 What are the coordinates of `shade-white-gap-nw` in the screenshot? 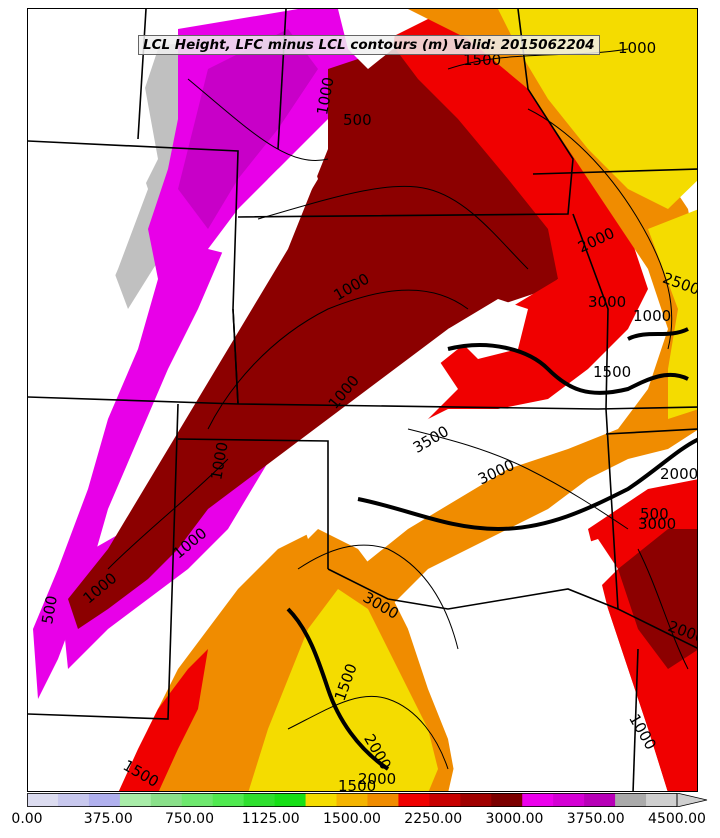 It's located at (93, 79).